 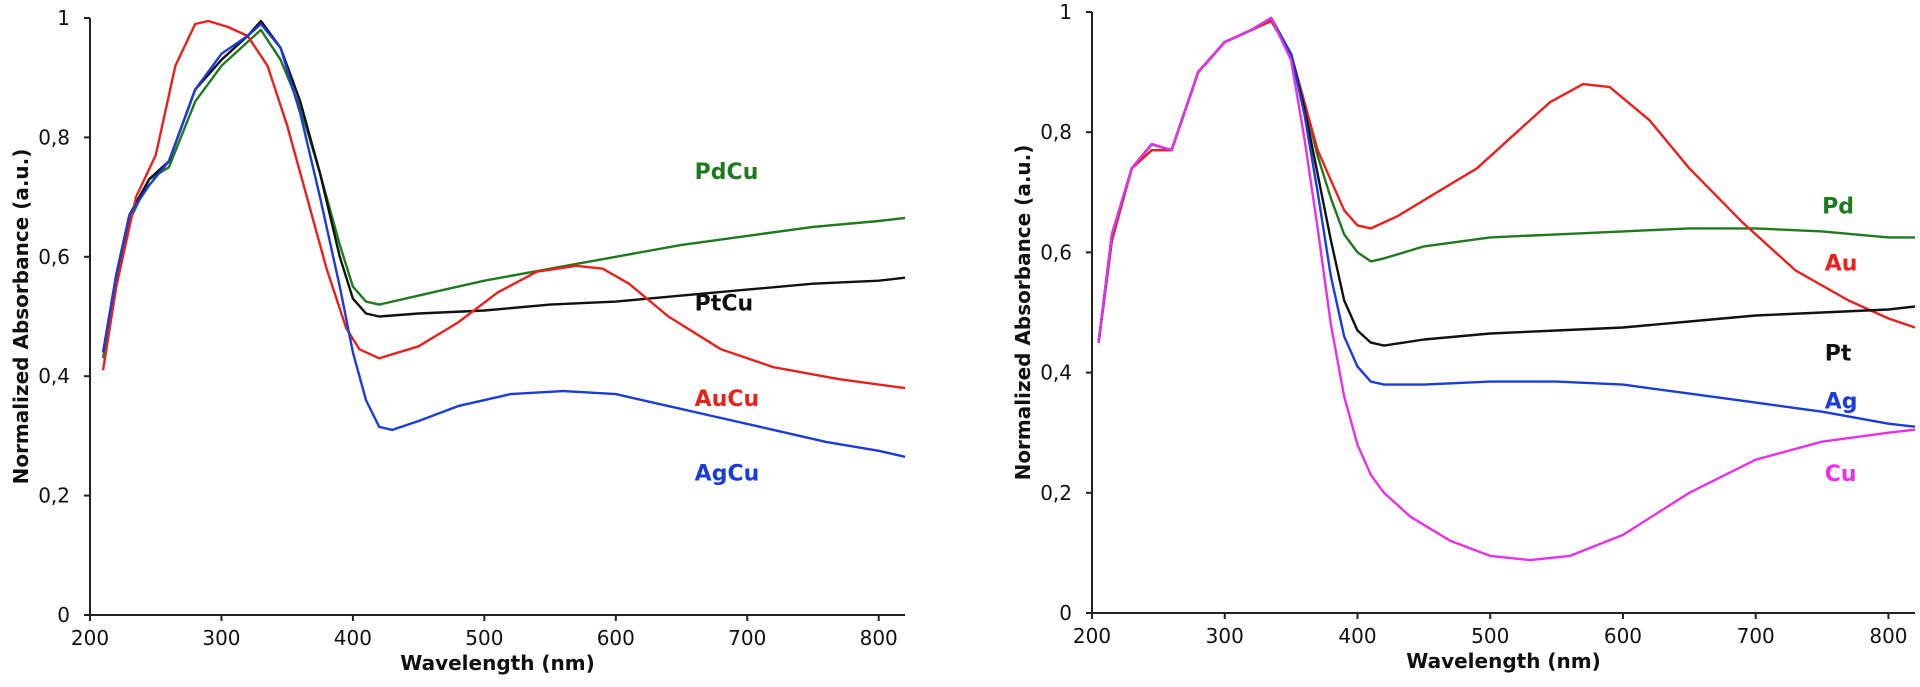 I want to click on series-label-ag: Ag, so click(x=1841, y=402).